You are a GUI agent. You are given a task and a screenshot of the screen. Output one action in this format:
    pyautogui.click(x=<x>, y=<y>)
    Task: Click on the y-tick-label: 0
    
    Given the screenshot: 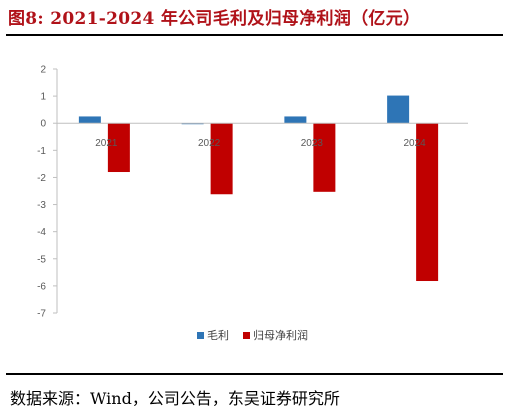 What is the action you would take?
    pyautogui.click(x=43, y=124)
    